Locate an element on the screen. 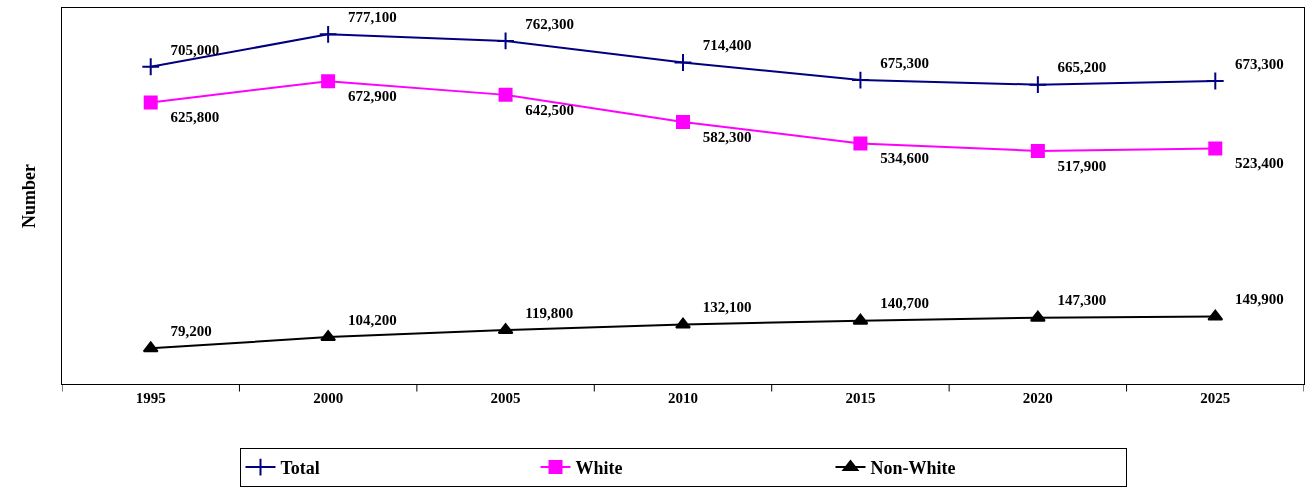  x-tick-label: 2000 is located at coordinates (328, 398).